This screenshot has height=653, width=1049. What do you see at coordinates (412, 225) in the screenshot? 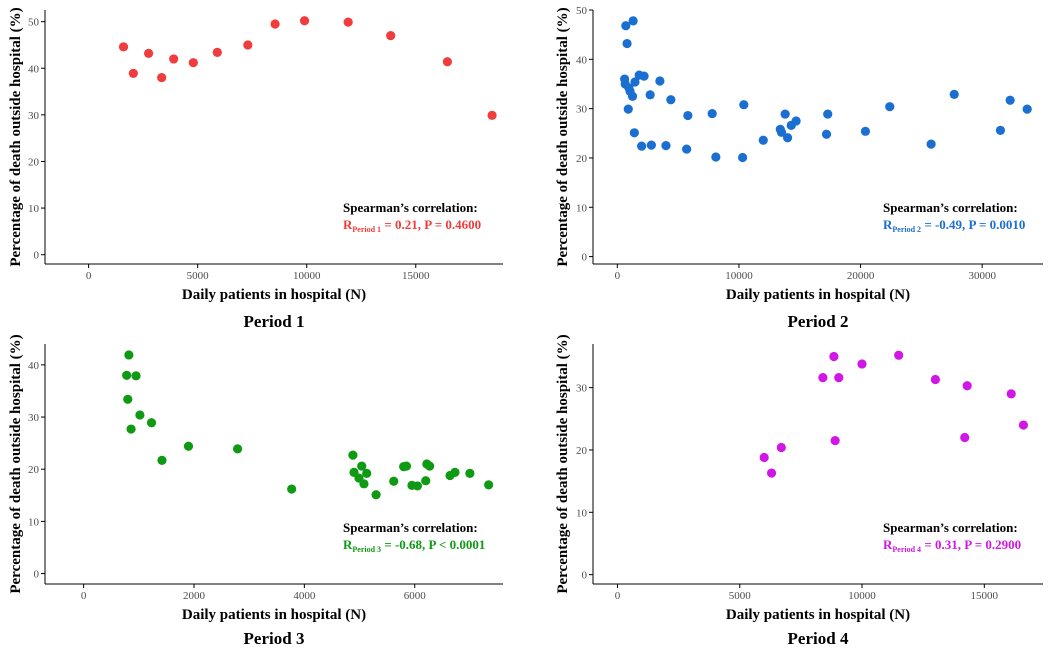
I see `correlation-stat: RPeriod 1 = 0.21, P = 0.4600` at bounding box center [412, 225].